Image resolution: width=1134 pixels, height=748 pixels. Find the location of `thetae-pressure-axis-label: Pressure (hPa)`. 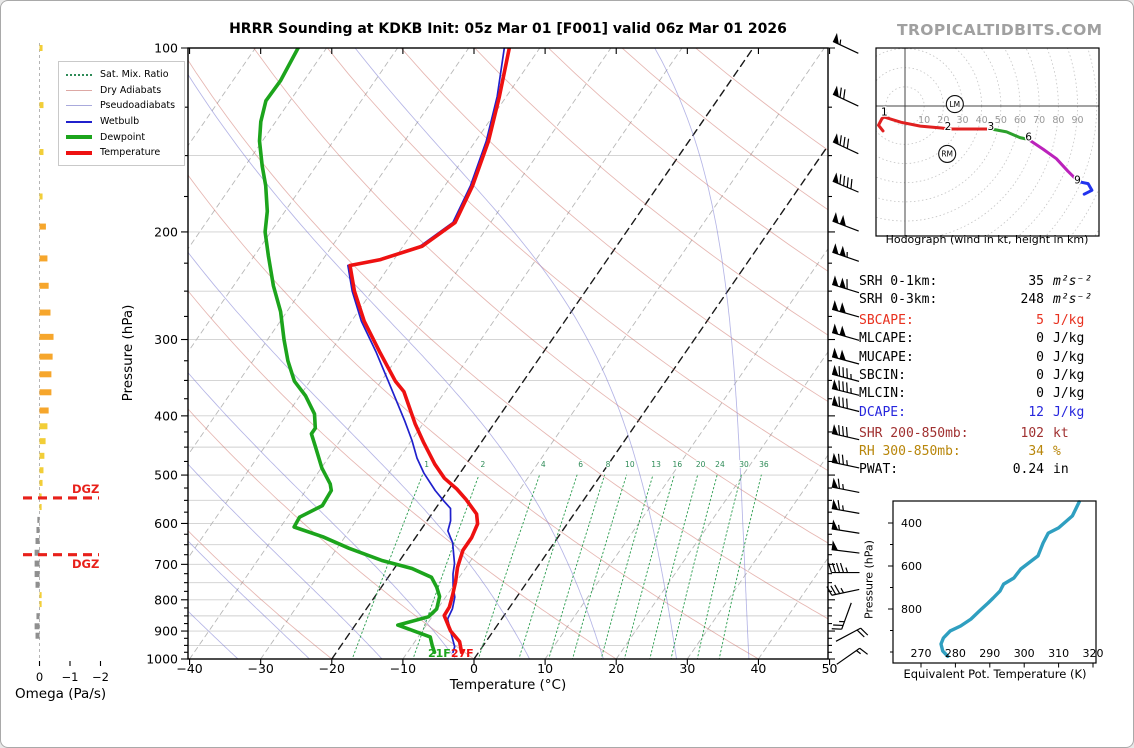

thetae-pressure-axis-label: Pressure (hPa) is located at coordinates (869, 579).